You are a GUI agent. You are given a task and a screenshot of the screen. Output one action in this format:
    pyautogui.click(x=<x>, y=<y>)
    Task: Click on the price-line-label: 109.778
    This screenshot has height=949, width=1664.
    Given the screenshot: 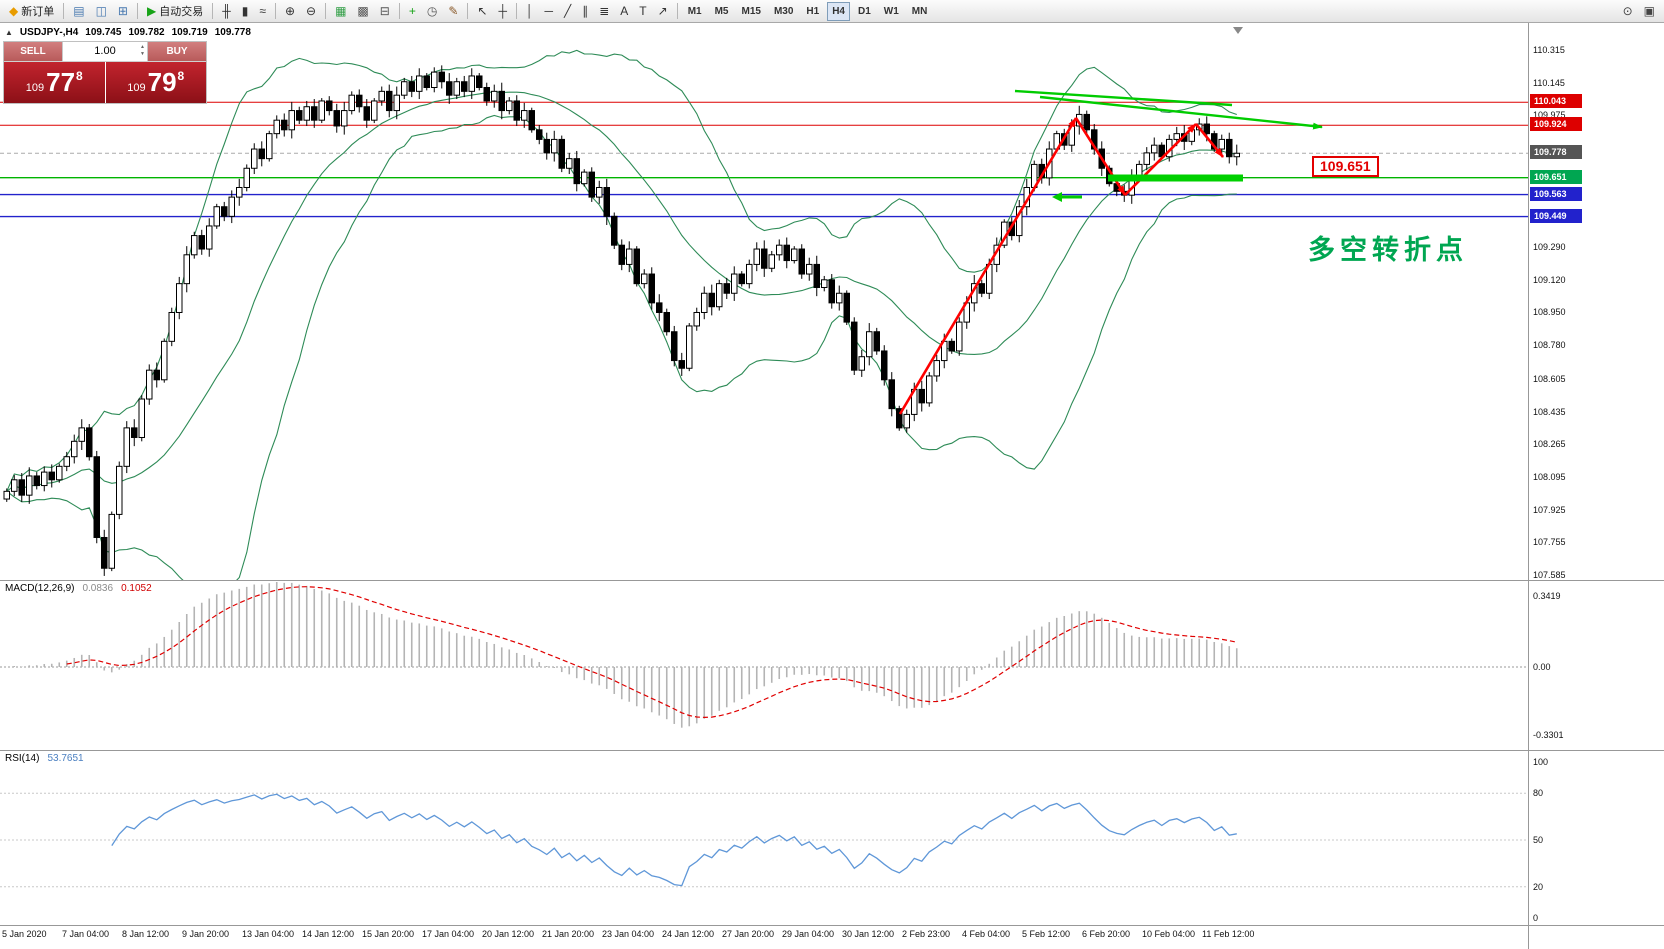 What is the action you would take?
    pyautogui.click(x=1556, y=152)
    